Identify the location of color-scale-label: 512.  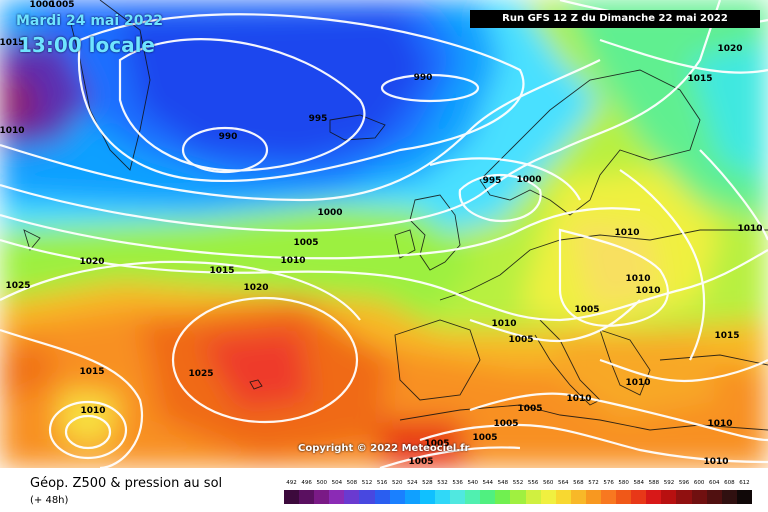
(367, 483).